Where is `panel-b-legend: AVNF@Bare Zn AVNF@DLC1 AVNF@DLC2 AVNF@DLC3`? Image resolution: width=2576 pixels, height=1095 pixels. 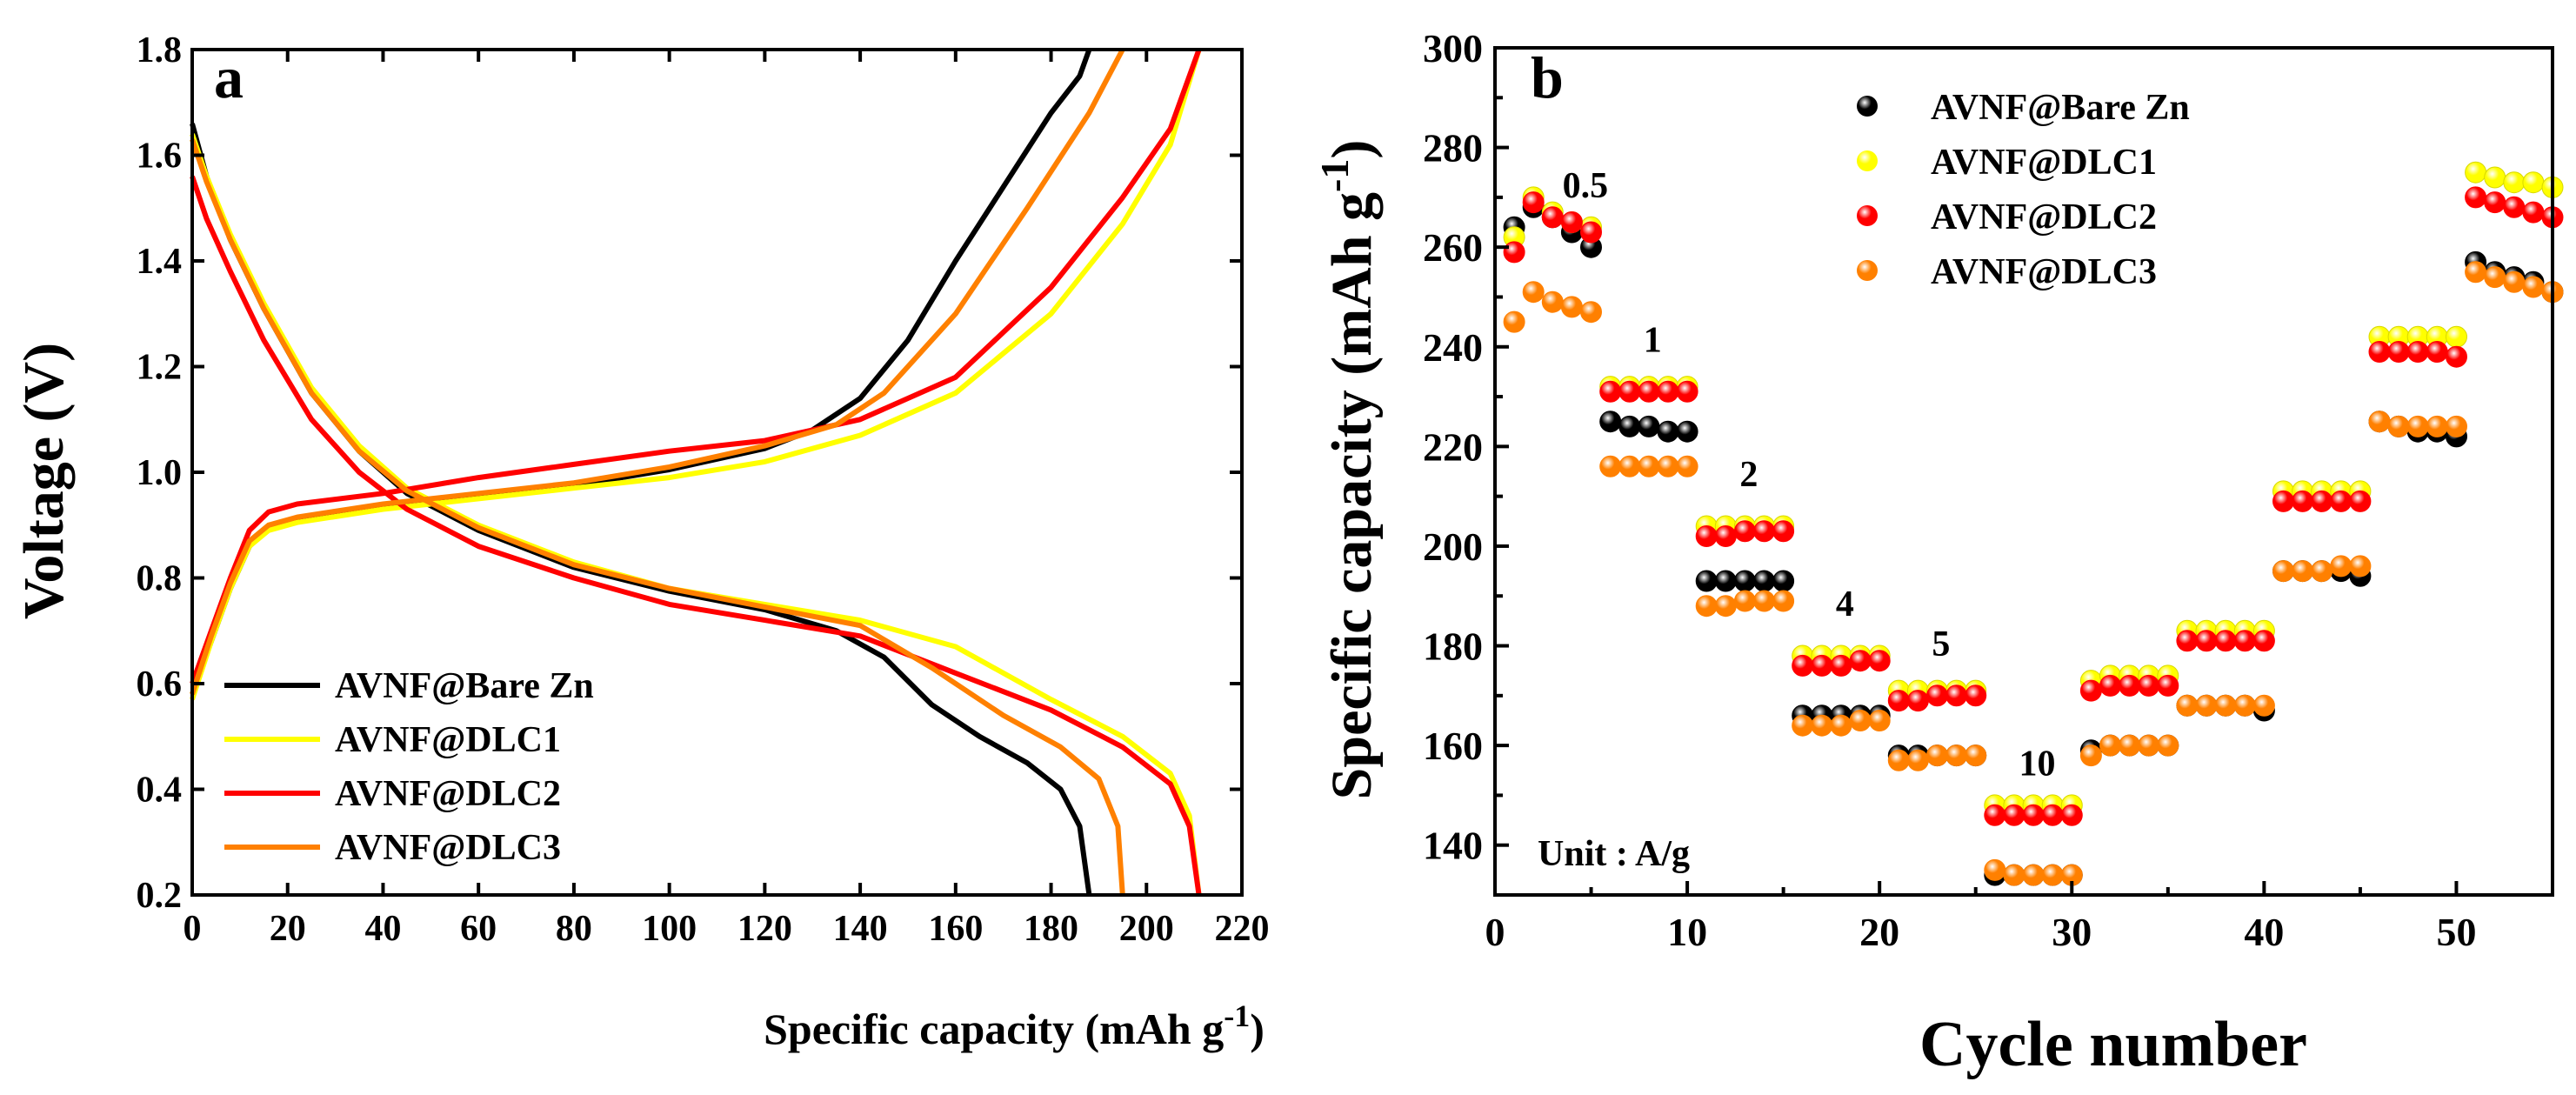 panel-b-legend: AVNF@Bare Zn AVNF@DLC1 AVNF@DLC2 AVNF@DLC3 is located at coordinates (2023, 190).